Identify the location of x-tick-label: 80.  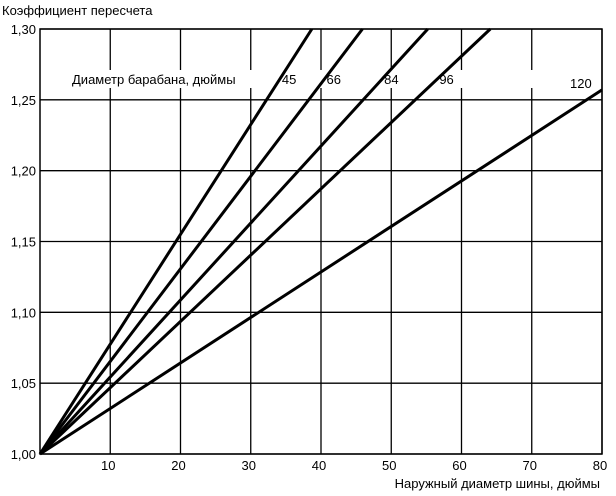
(600, 465).